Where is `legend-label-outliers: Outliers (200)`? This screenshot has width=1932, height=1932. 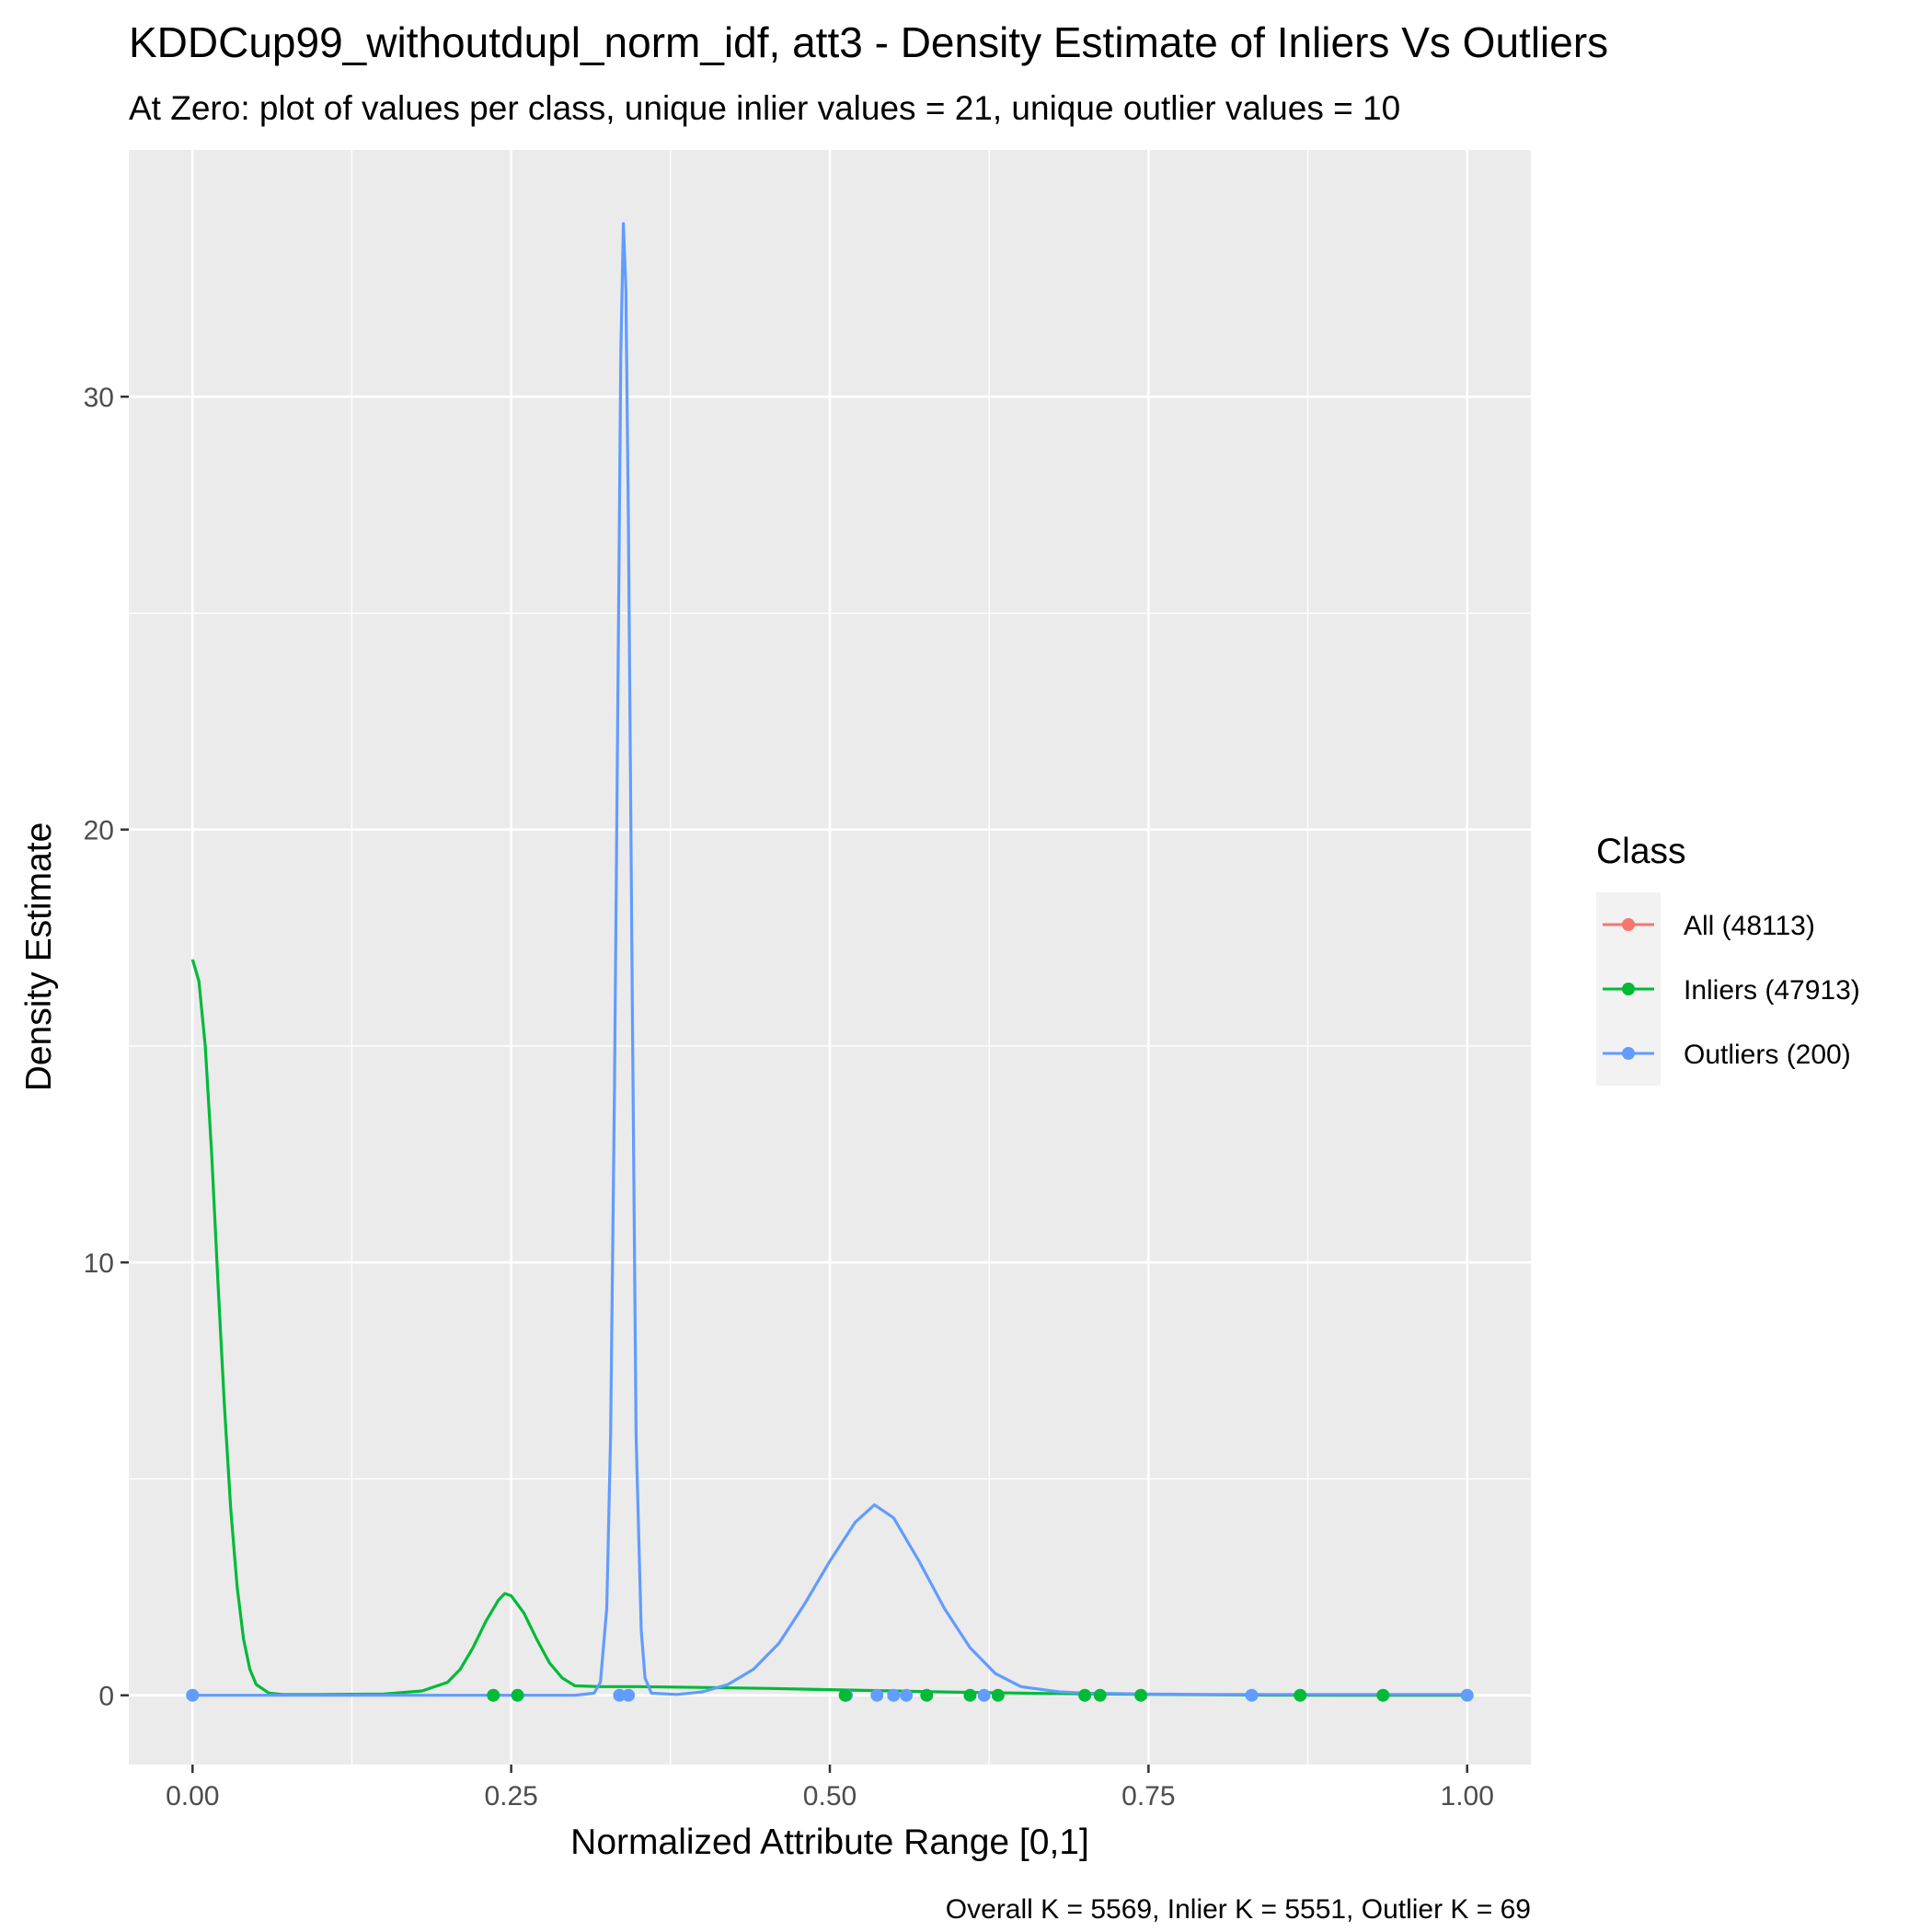 legend-label-outliers: Outliers (200) is located at coordinates (1767, 1055).